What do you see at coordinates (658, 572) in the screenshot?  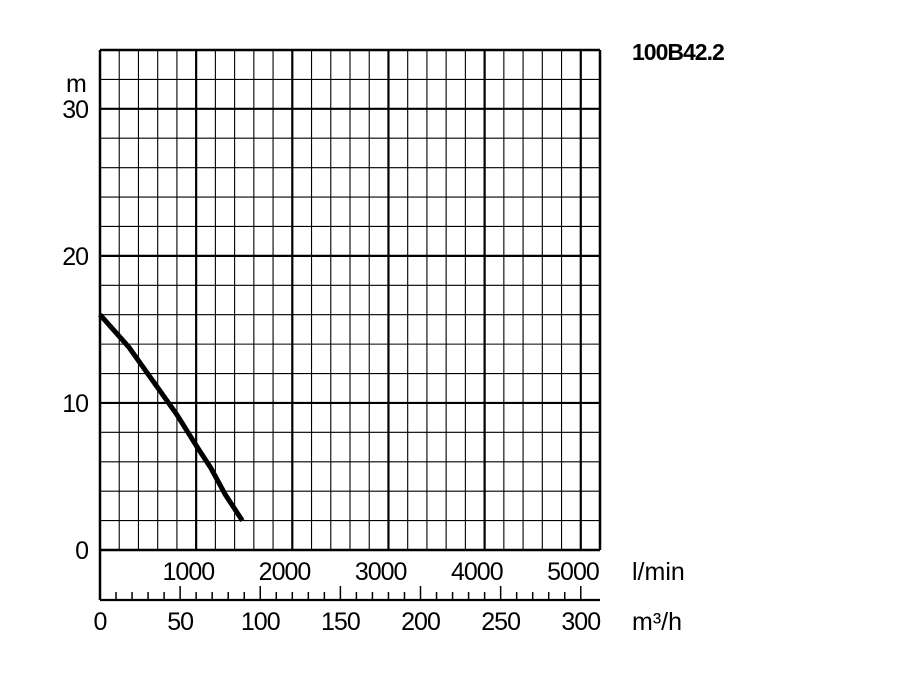 I see `flow-unit-lmin: l/min` at bounding box center [658, 572].